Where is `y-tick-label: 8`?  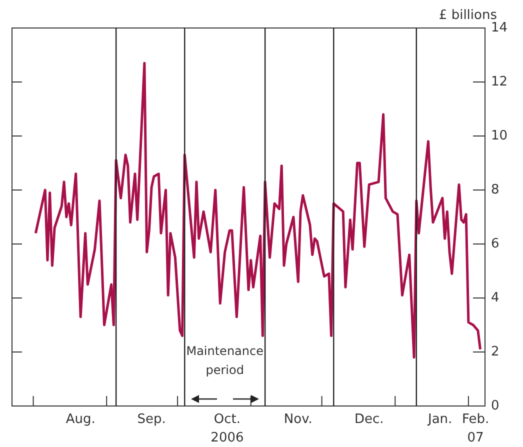
y-tick-label: 8 is located at coordinates (495, 190).